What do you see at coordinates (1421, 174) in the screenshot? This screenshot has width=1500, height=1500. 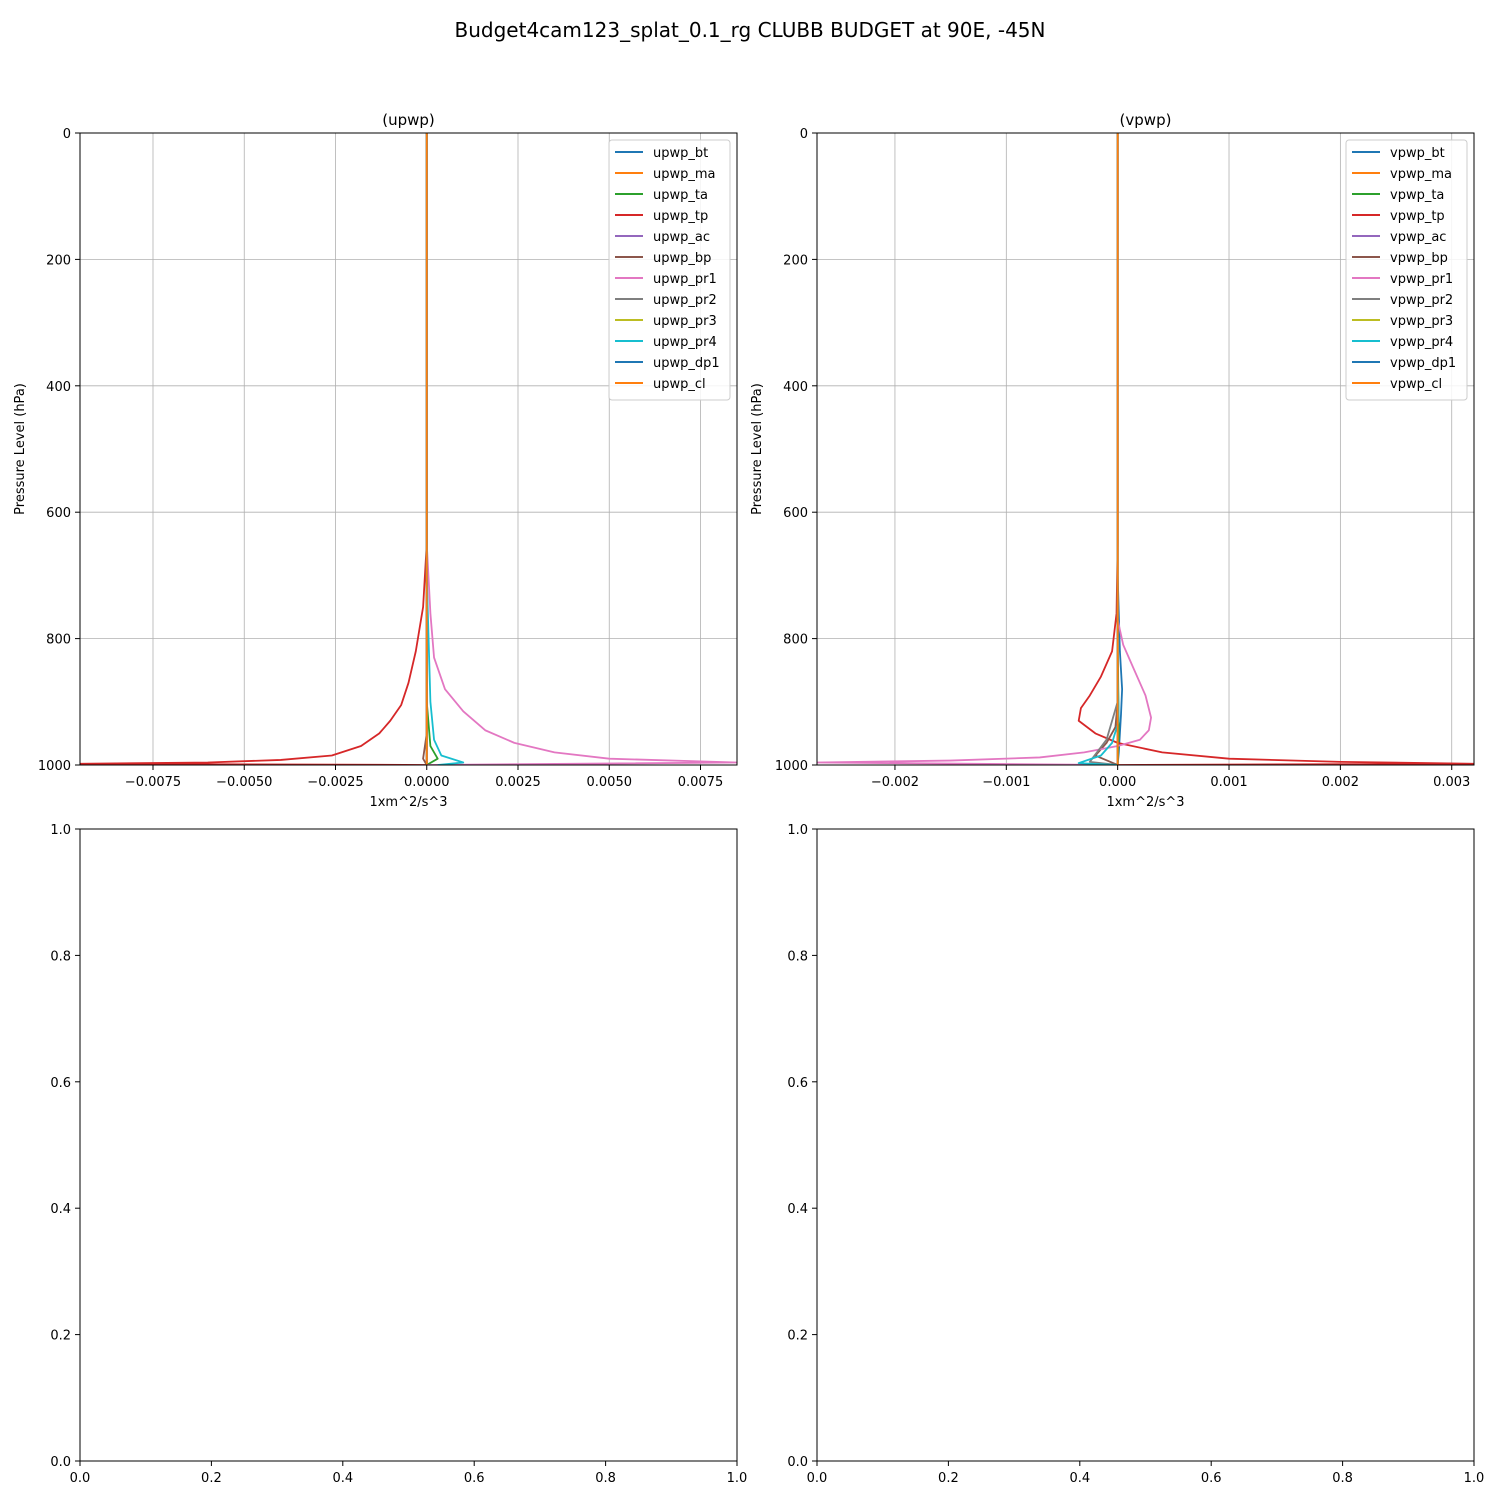 I see `legend-entry: vpwp_ma` at bounding box center [1421, 174].